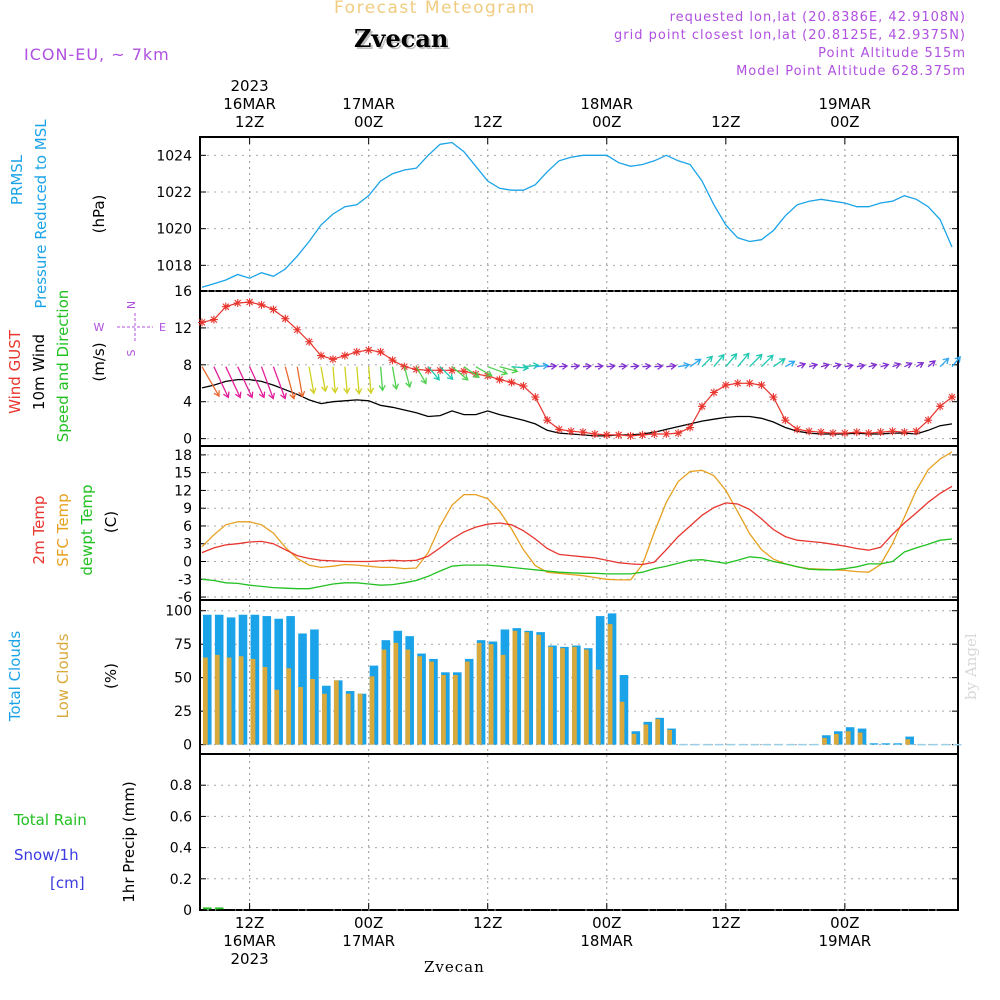 The width and height of the screenshot is (1000, 1000). Describe the element at coordinates (129, 841) in the screenshot. I see `precip-unit-label: 1hr Precip (mm)` at that location.